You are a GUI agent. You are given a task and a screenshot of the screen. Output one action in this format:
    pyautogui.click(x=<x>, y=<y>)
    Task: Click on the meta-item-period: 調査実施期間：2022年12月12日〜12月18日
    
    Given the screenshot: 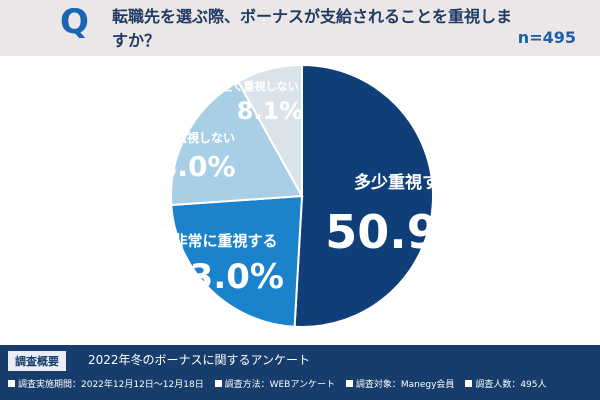 What is the action you would take?
    pyautogui.click(x=106, y=385)
    